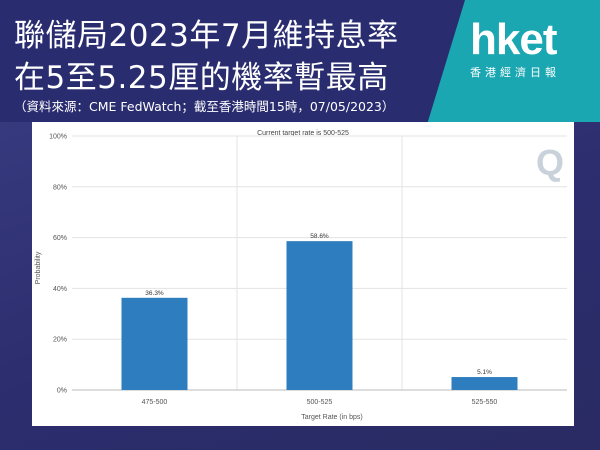 This screenshot has height=450, width=600. What do you see at coordinates (60, 289) in the screenshot?
I see `y-tick-label: 40%` at bounding box center [60, 289].